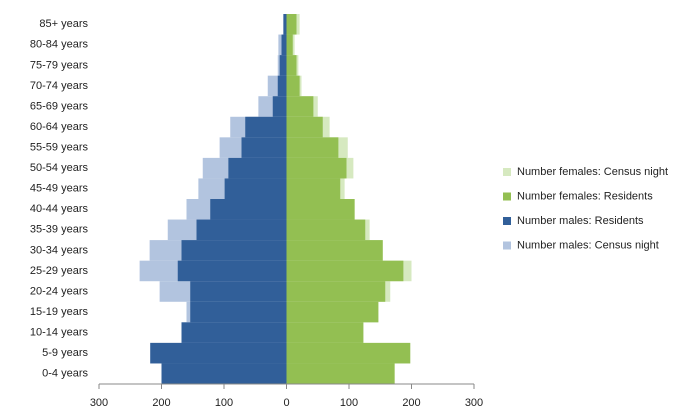 This screenshot has width=696, height=418. What do you see at coordinates (286, 403) in the screenshot?
I see `x-tick-label: 0` at bounding box center [286, 403].